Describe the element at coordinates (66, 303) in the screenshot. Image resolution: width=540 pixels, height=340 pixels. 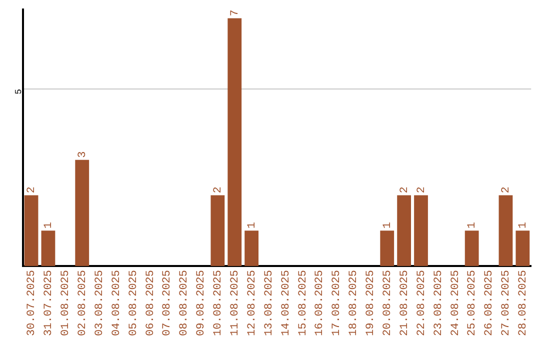
I see `x-tick-label: 01.08.2025` at that location.